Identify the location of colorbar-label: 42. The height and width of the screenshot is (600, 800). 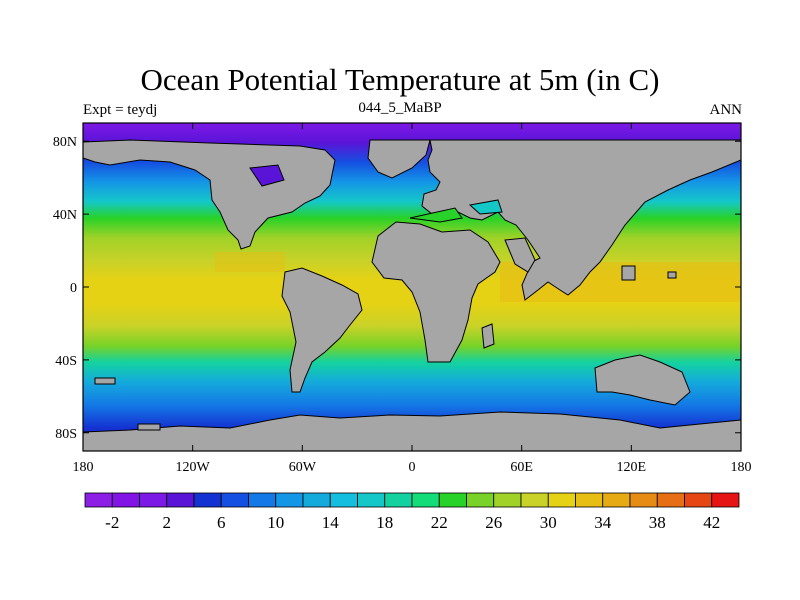
(711, 522).